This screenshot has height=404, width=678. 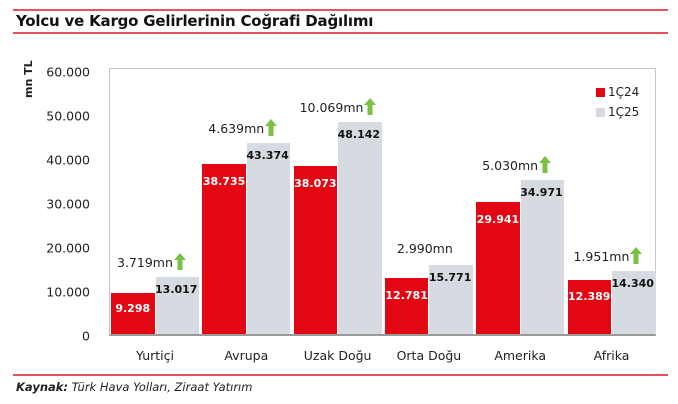 I want to click on y-tick-label: 40.000, so click(x=68, y=160).